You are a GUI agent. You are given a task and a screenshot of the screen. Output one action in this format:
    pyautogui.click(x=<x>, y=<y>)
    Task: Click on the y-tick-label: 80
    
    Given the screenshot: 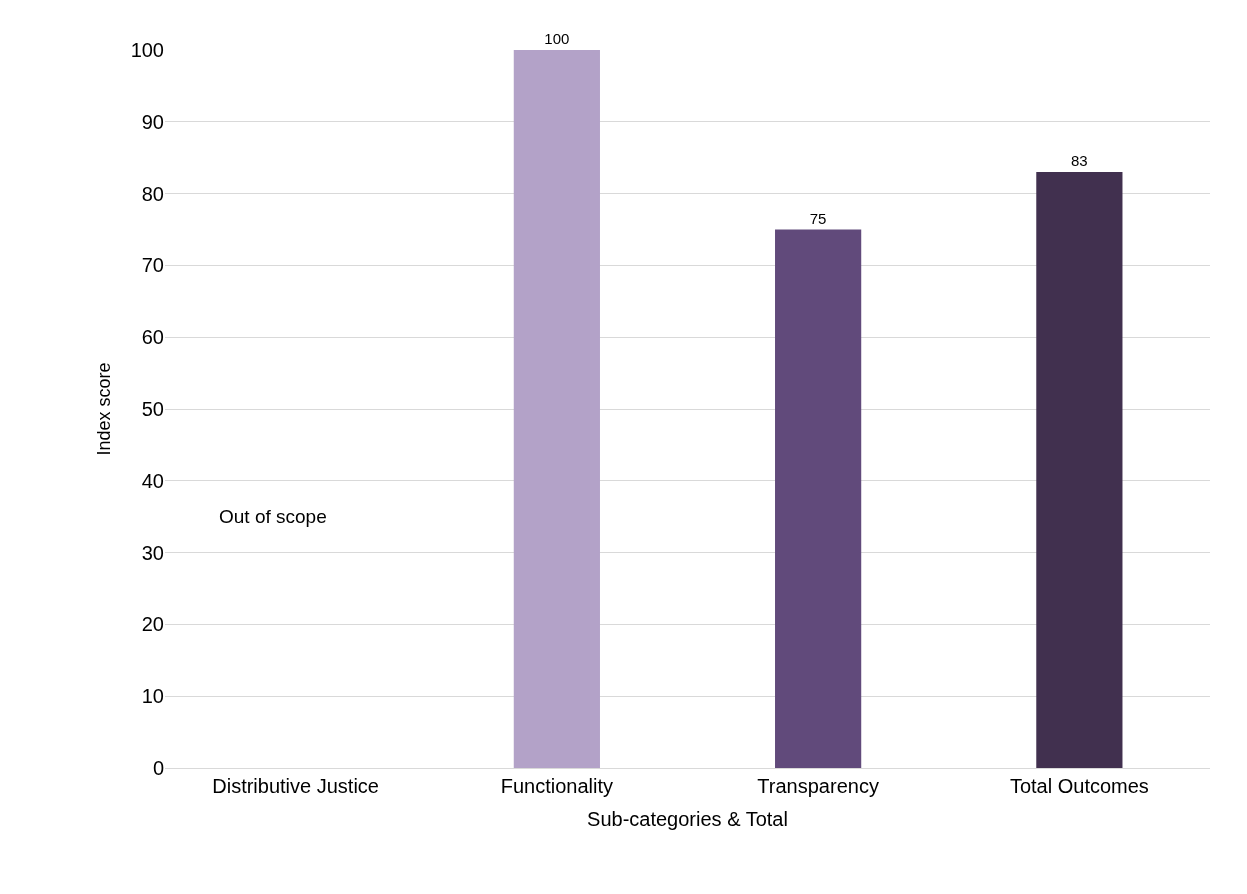 What is the action you would take?
    pyautogui.click(x=152, y=193)
    